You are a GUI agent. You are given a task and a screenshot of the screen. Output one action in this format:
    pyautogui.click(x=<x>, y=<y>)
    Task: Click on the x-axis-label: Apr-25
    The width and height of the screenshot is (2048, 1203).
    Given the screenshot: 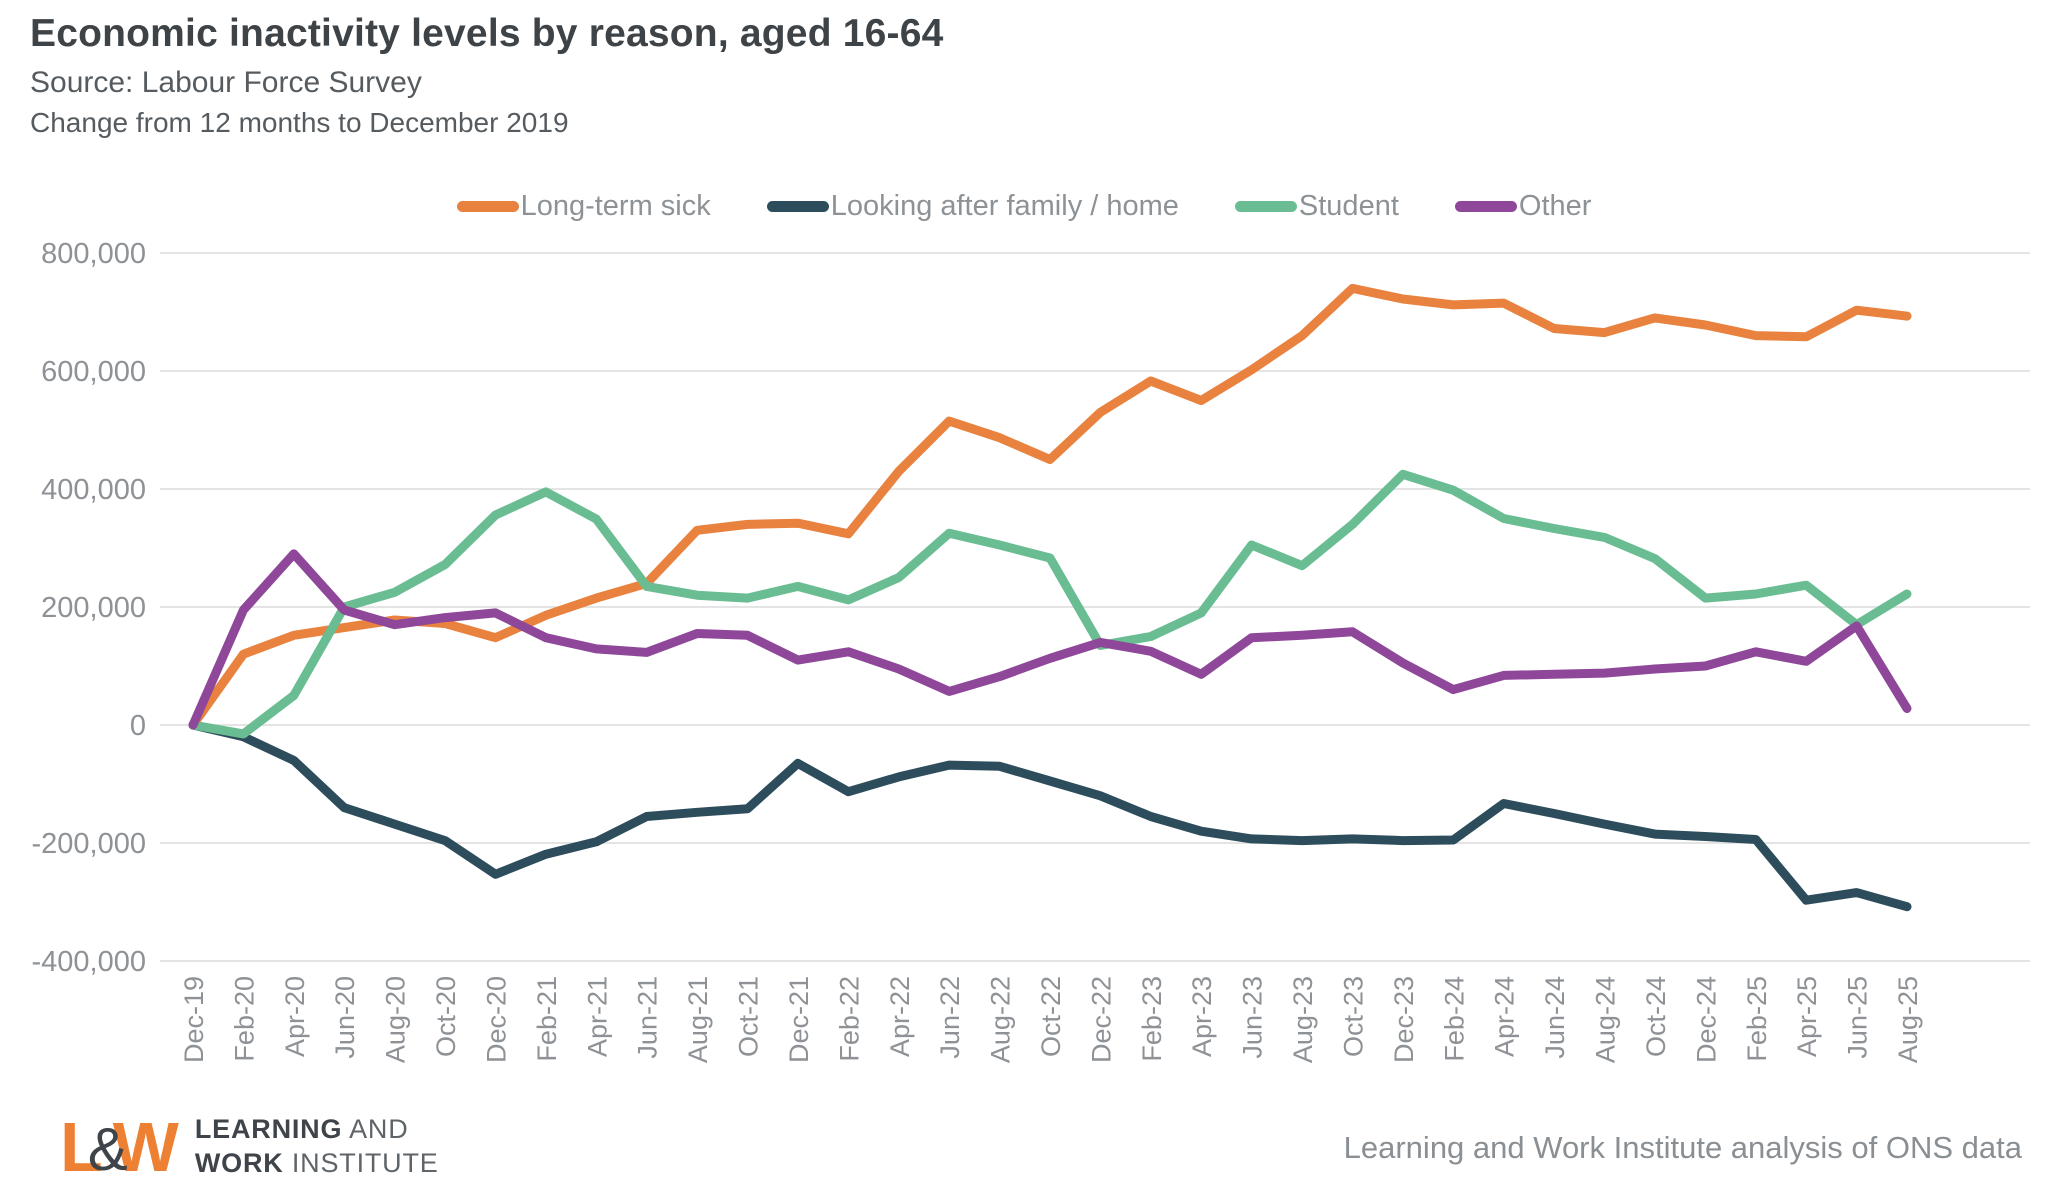 What is the action you would take?
    pyautogui.click(x=1807, y=1016)
    